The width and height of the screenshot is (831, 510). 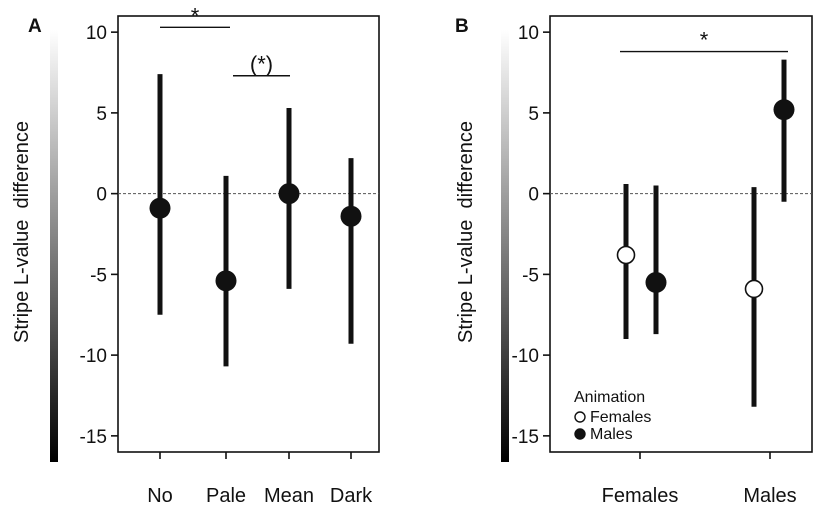 I want to click on x-tick-label: No, so click(x=160, y=496).